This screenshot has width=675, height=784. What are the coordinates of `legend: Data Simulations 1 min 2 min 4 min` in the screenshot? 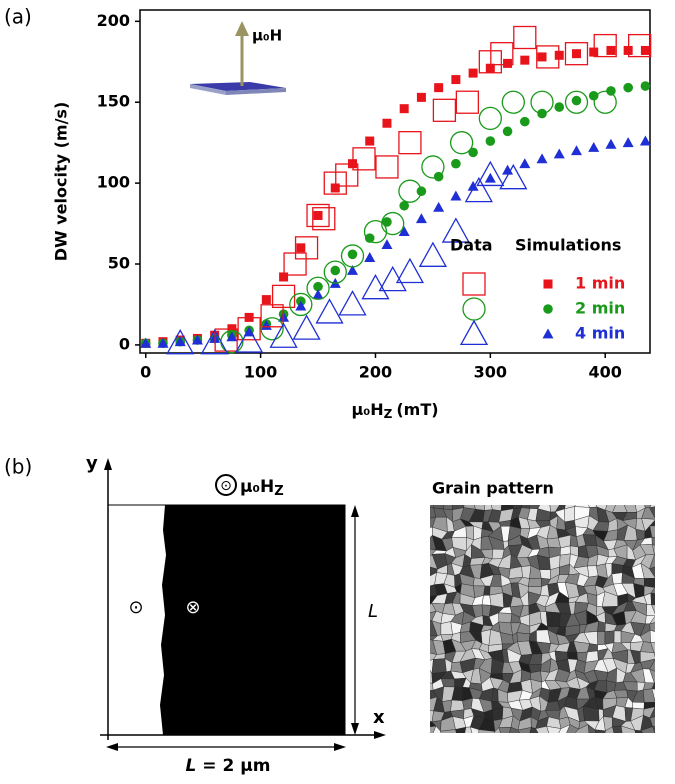 It's located at (537, 291).